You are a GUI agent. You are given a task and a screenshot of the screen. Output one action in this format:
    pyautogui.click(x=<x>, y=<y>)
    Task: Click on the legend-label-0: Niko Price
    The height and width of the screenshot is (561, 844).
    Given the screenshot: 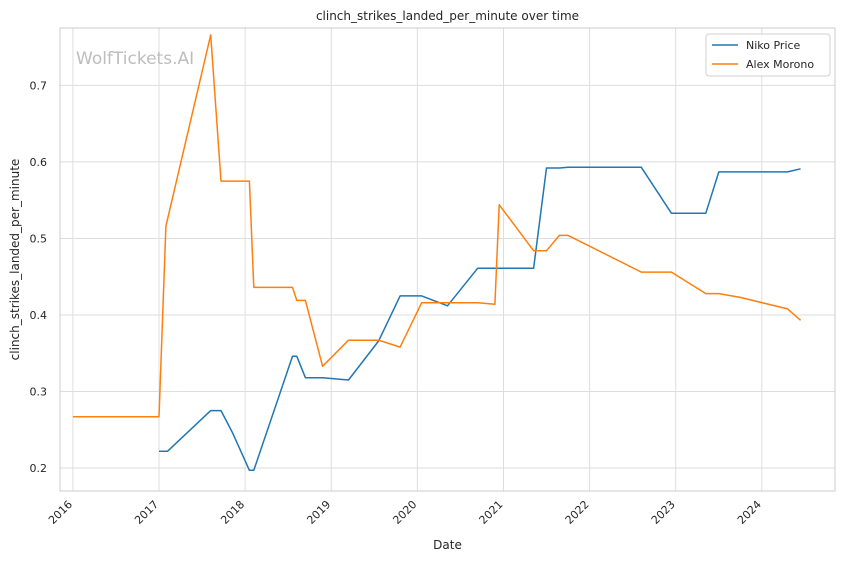 What is the action you would take?
    pyautogui.click(x=773, y=45)
    